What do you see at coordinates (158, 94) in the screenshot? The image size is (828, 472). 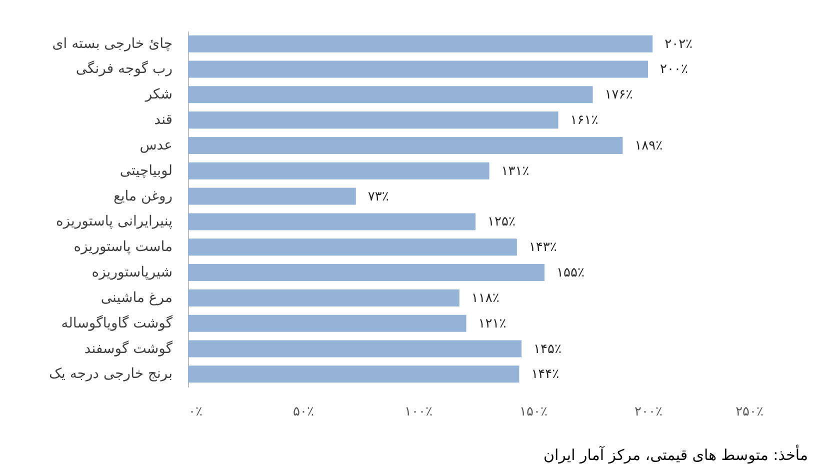 I see `y-tick-label: شکر` at bounding box center [158, 94].